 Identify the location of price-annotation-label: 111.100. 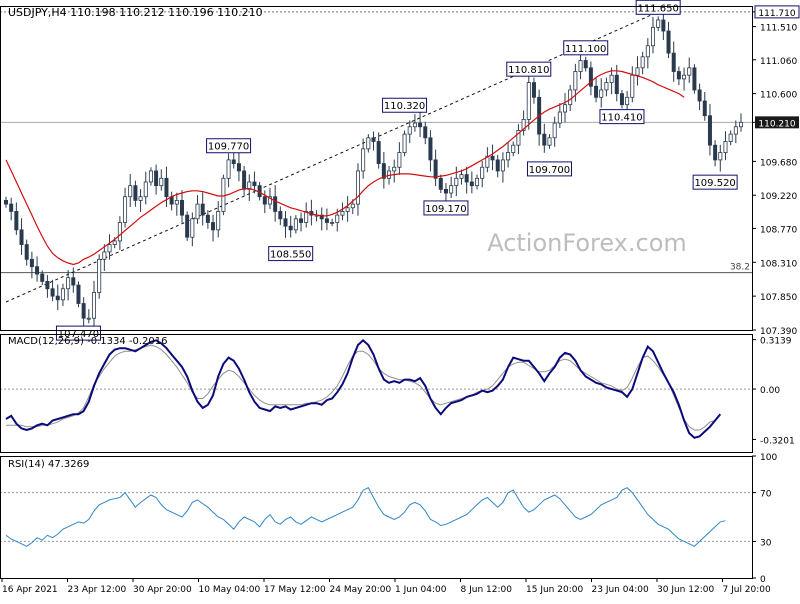
(585, 49).